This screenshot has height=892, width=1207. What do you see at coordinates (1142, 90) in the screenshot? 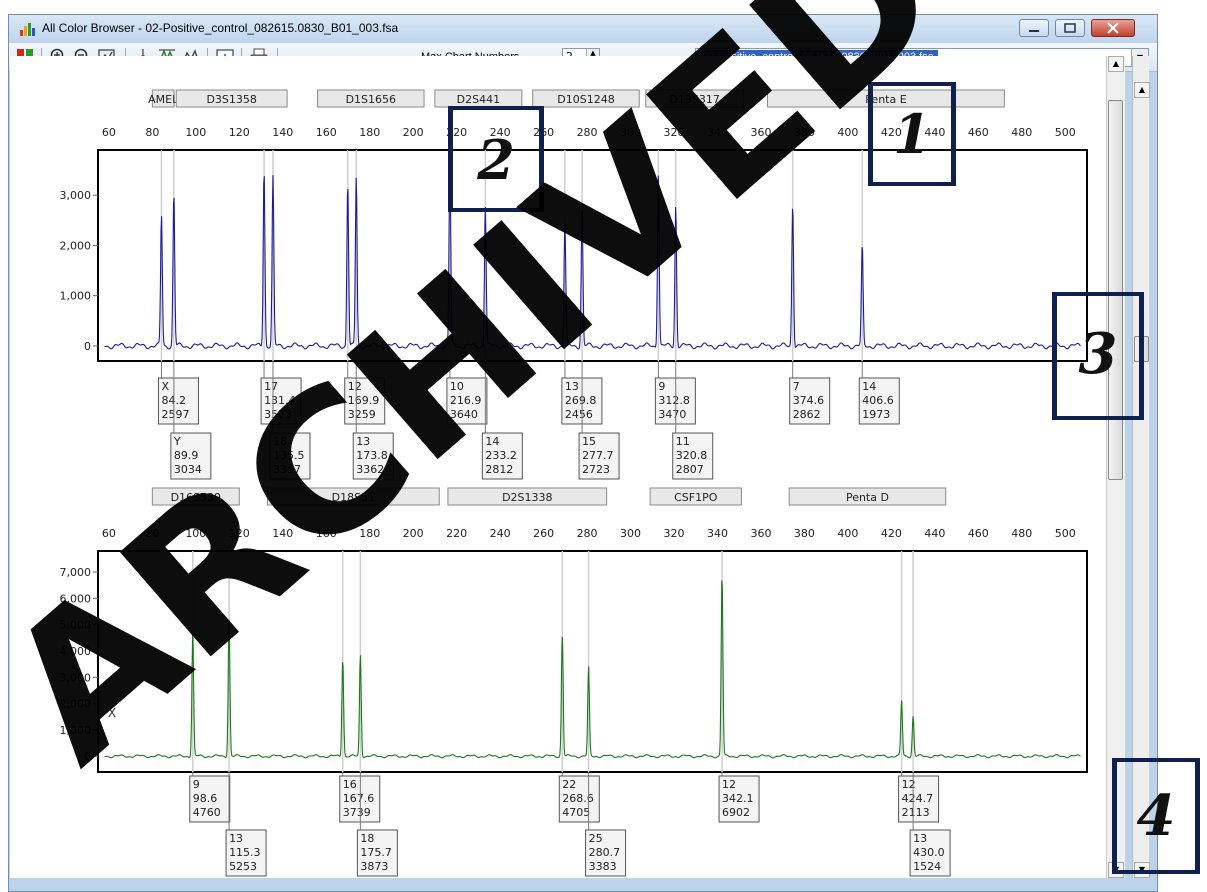
I see `outer-scroll-up-icon: ▲` at bounding box center [1142, 90].